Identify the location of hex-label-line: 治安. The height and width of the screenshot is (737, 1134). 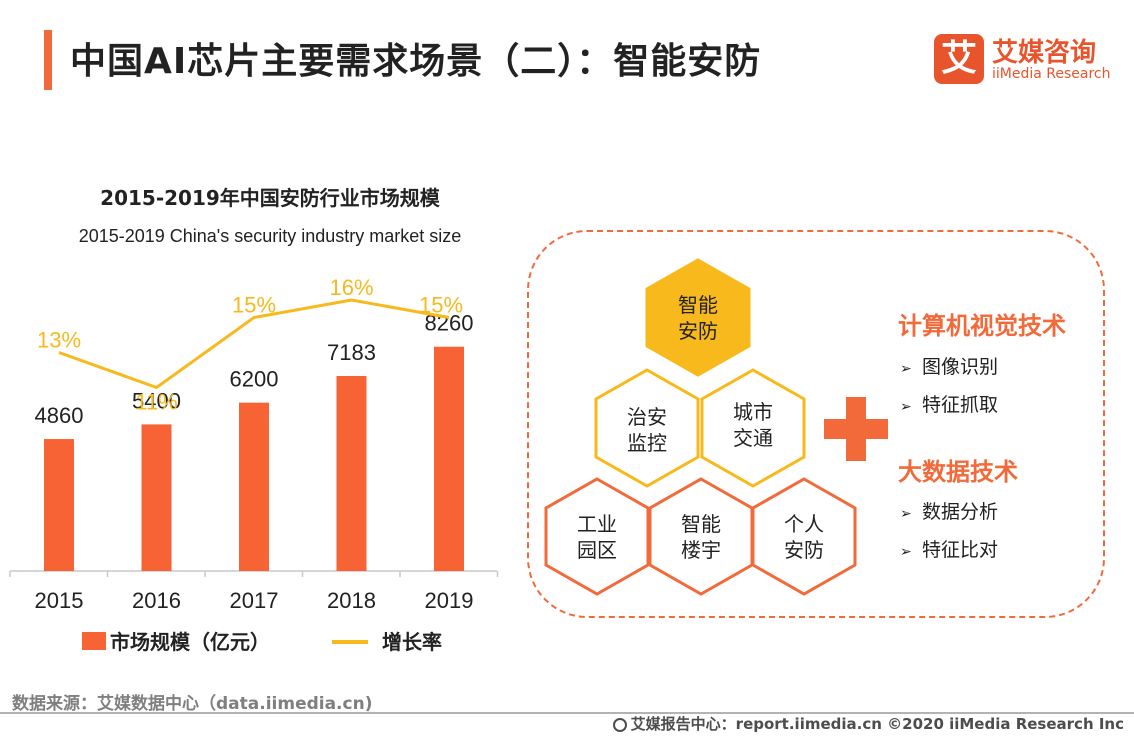
(647, 417).